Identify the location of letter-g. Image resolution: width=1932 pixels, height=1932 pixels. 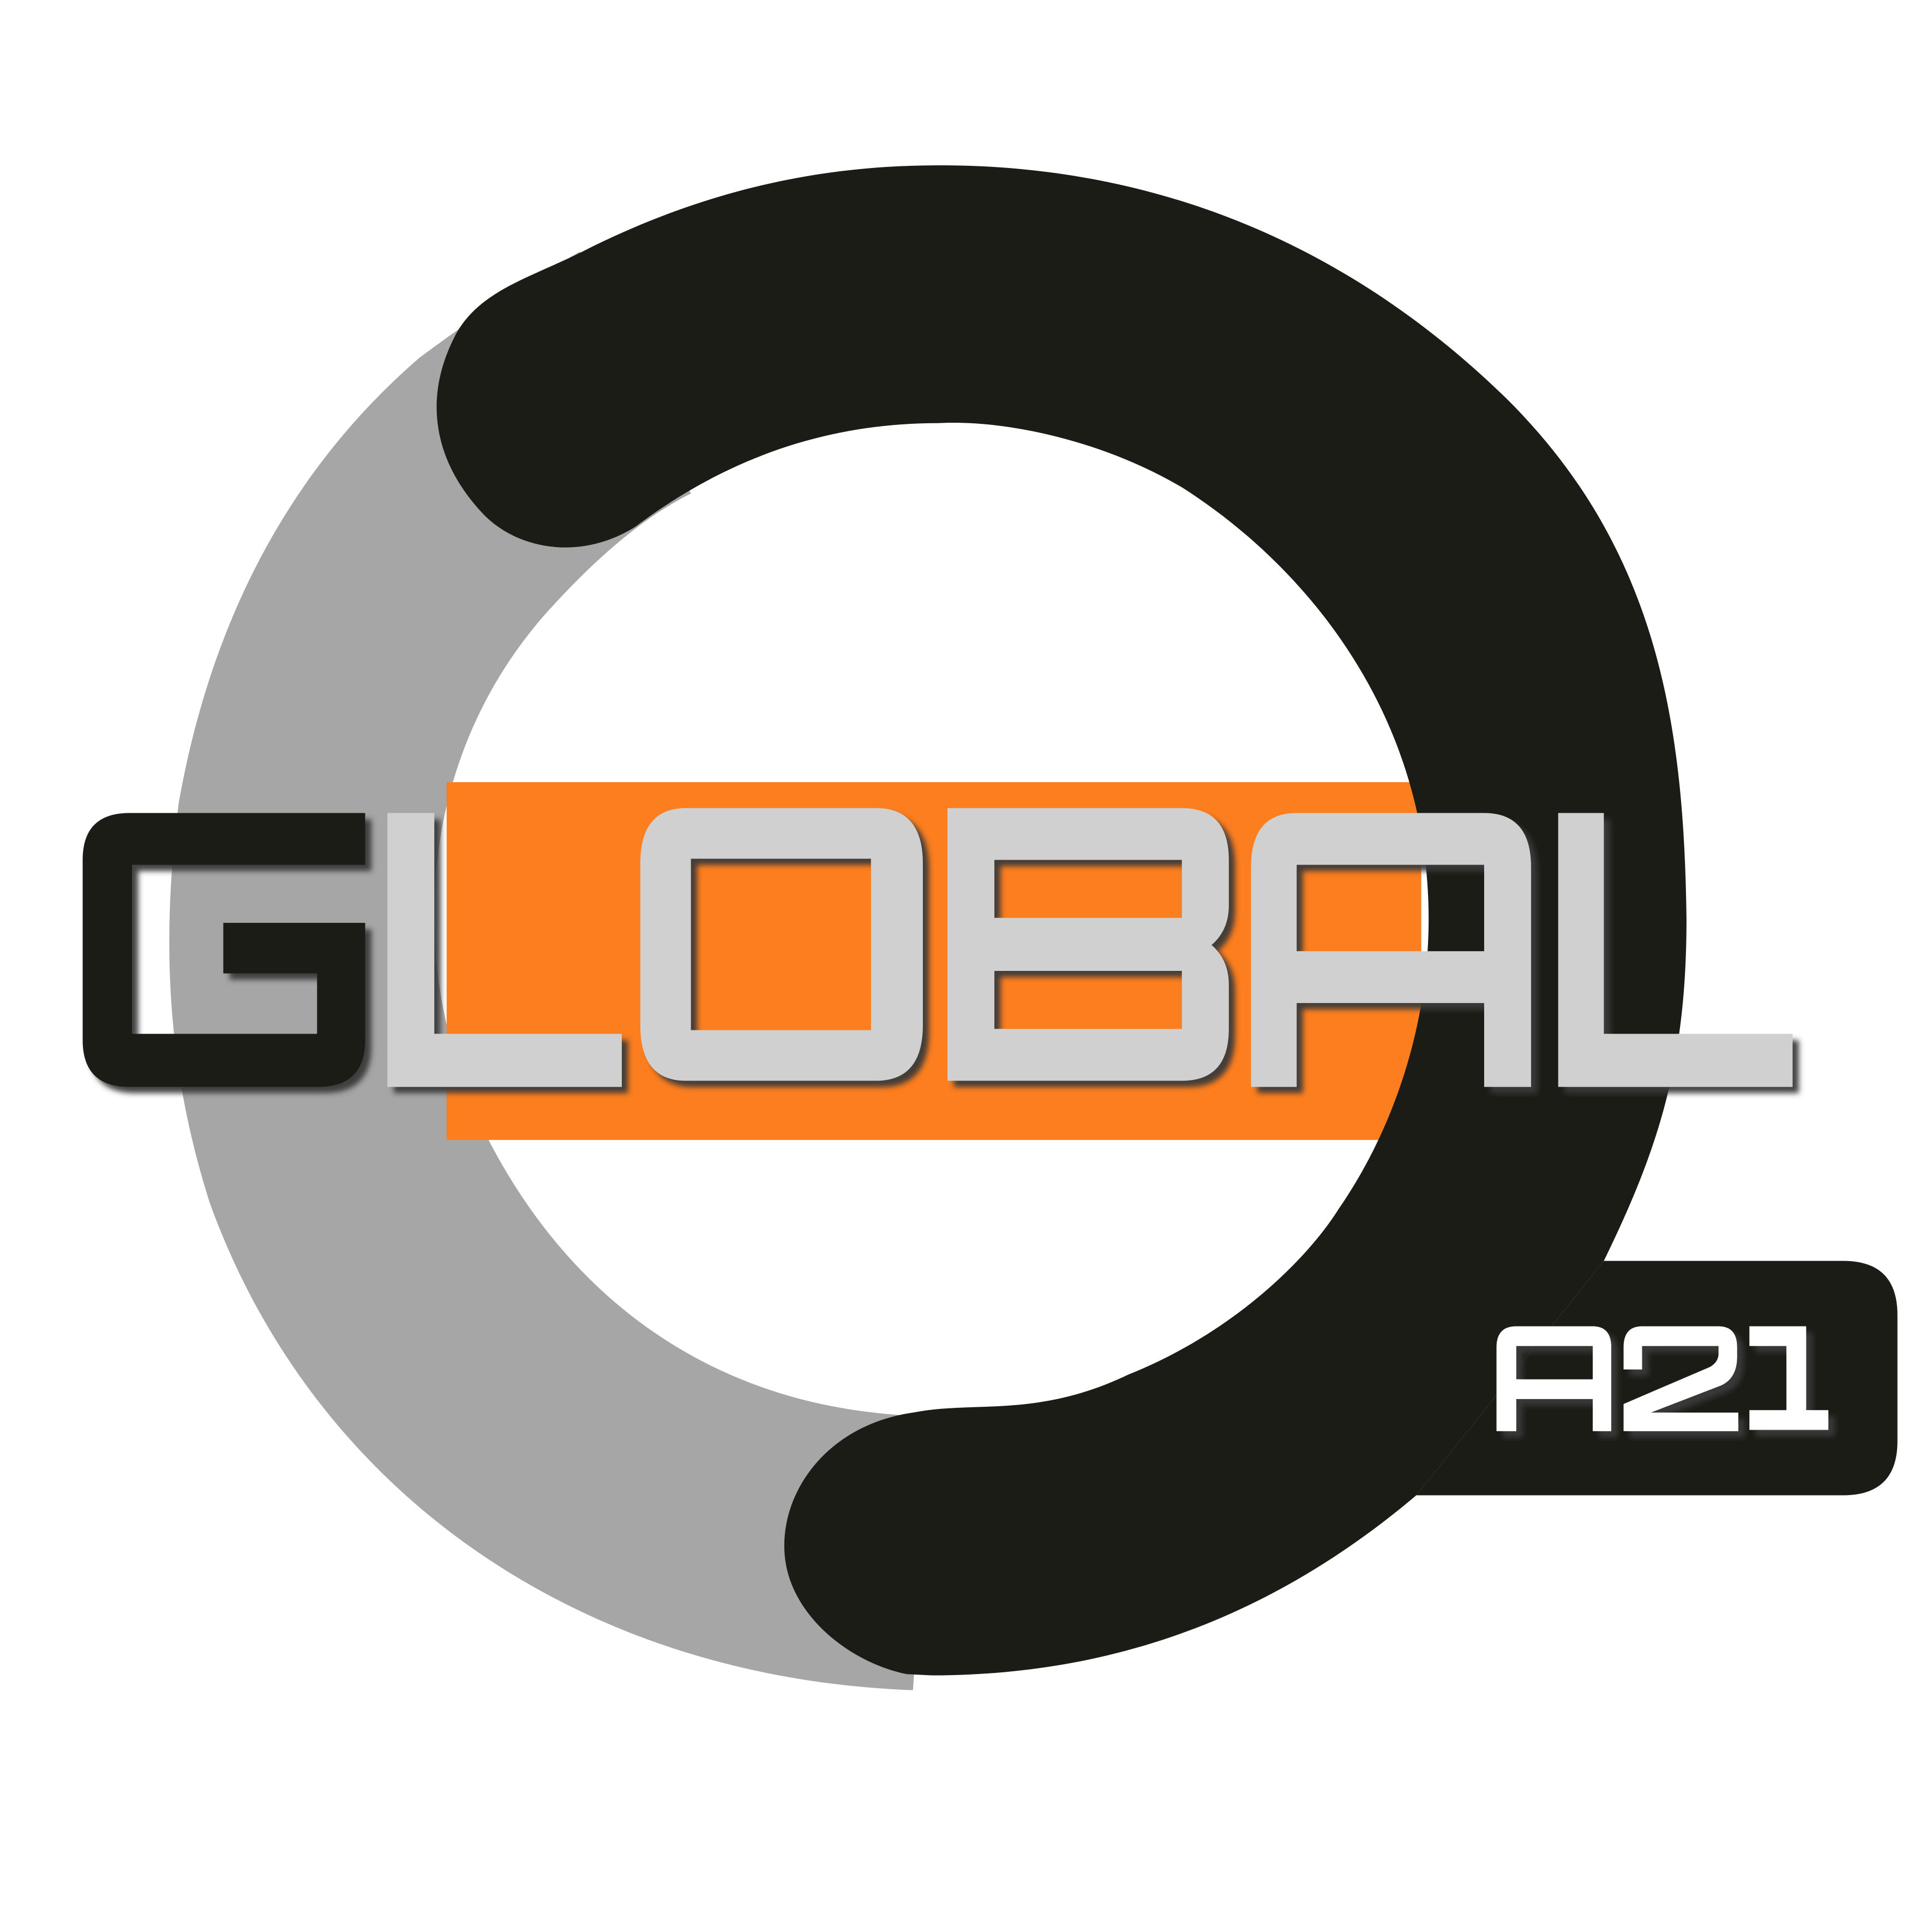
(223, 950).